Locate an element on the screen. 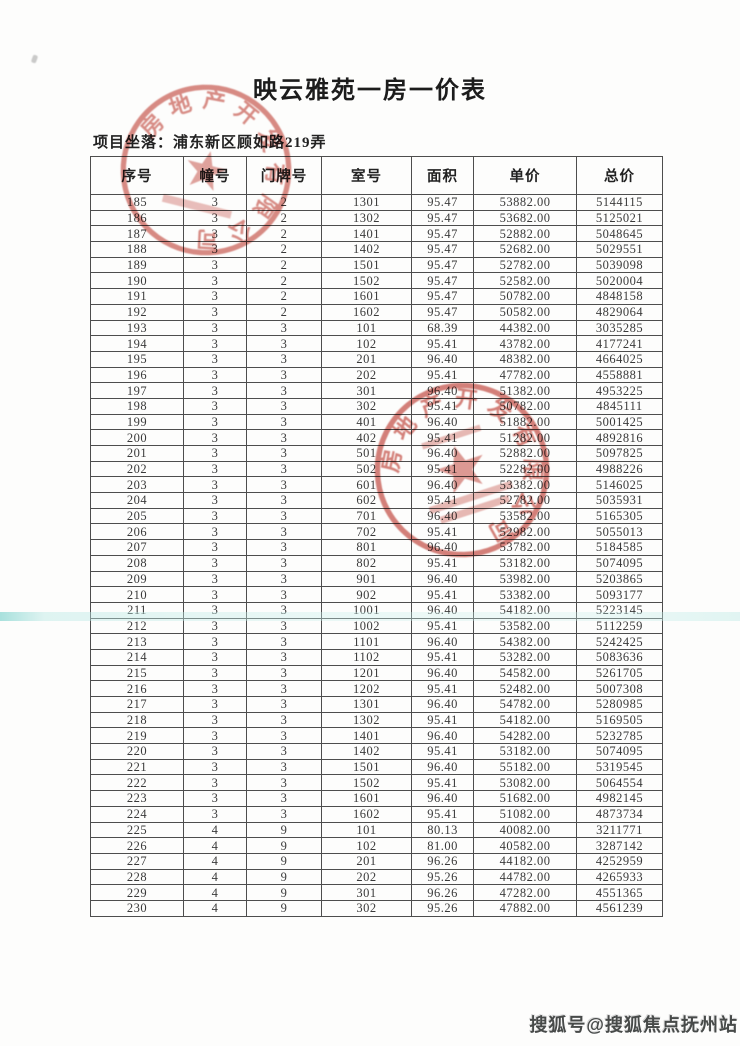 This screenshot has height=1046, width=740. table-cell: 5144115 is located at coordinates (619, 202).